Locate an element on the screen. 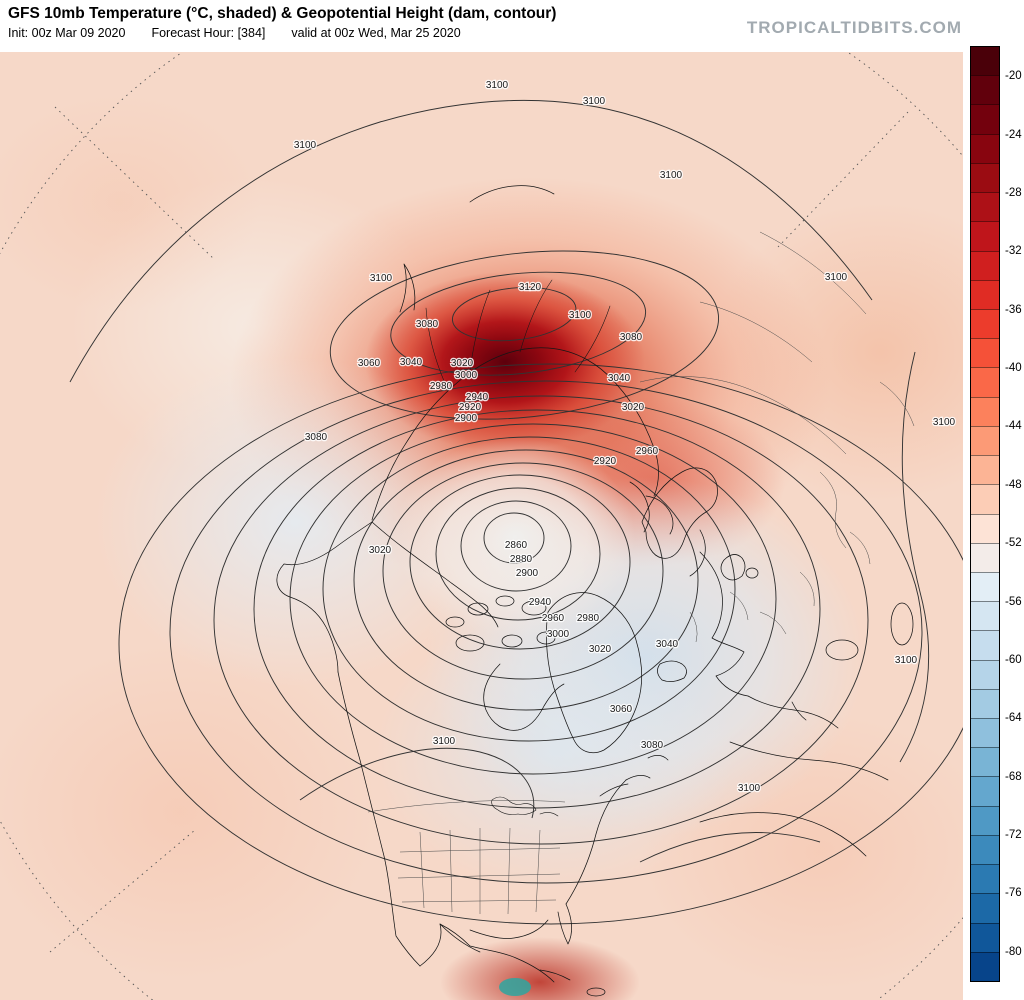 This screenshot has width=1024, height=1000. init-time: Init: 00z Mar 09 2020 is located at coordinates (67, 33).